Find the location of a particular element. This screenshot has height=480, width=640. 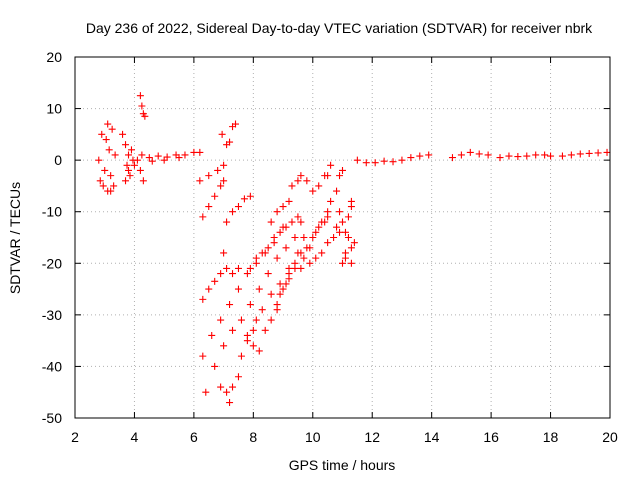

series-sat-arc-c is located at coordinates (141, 138).